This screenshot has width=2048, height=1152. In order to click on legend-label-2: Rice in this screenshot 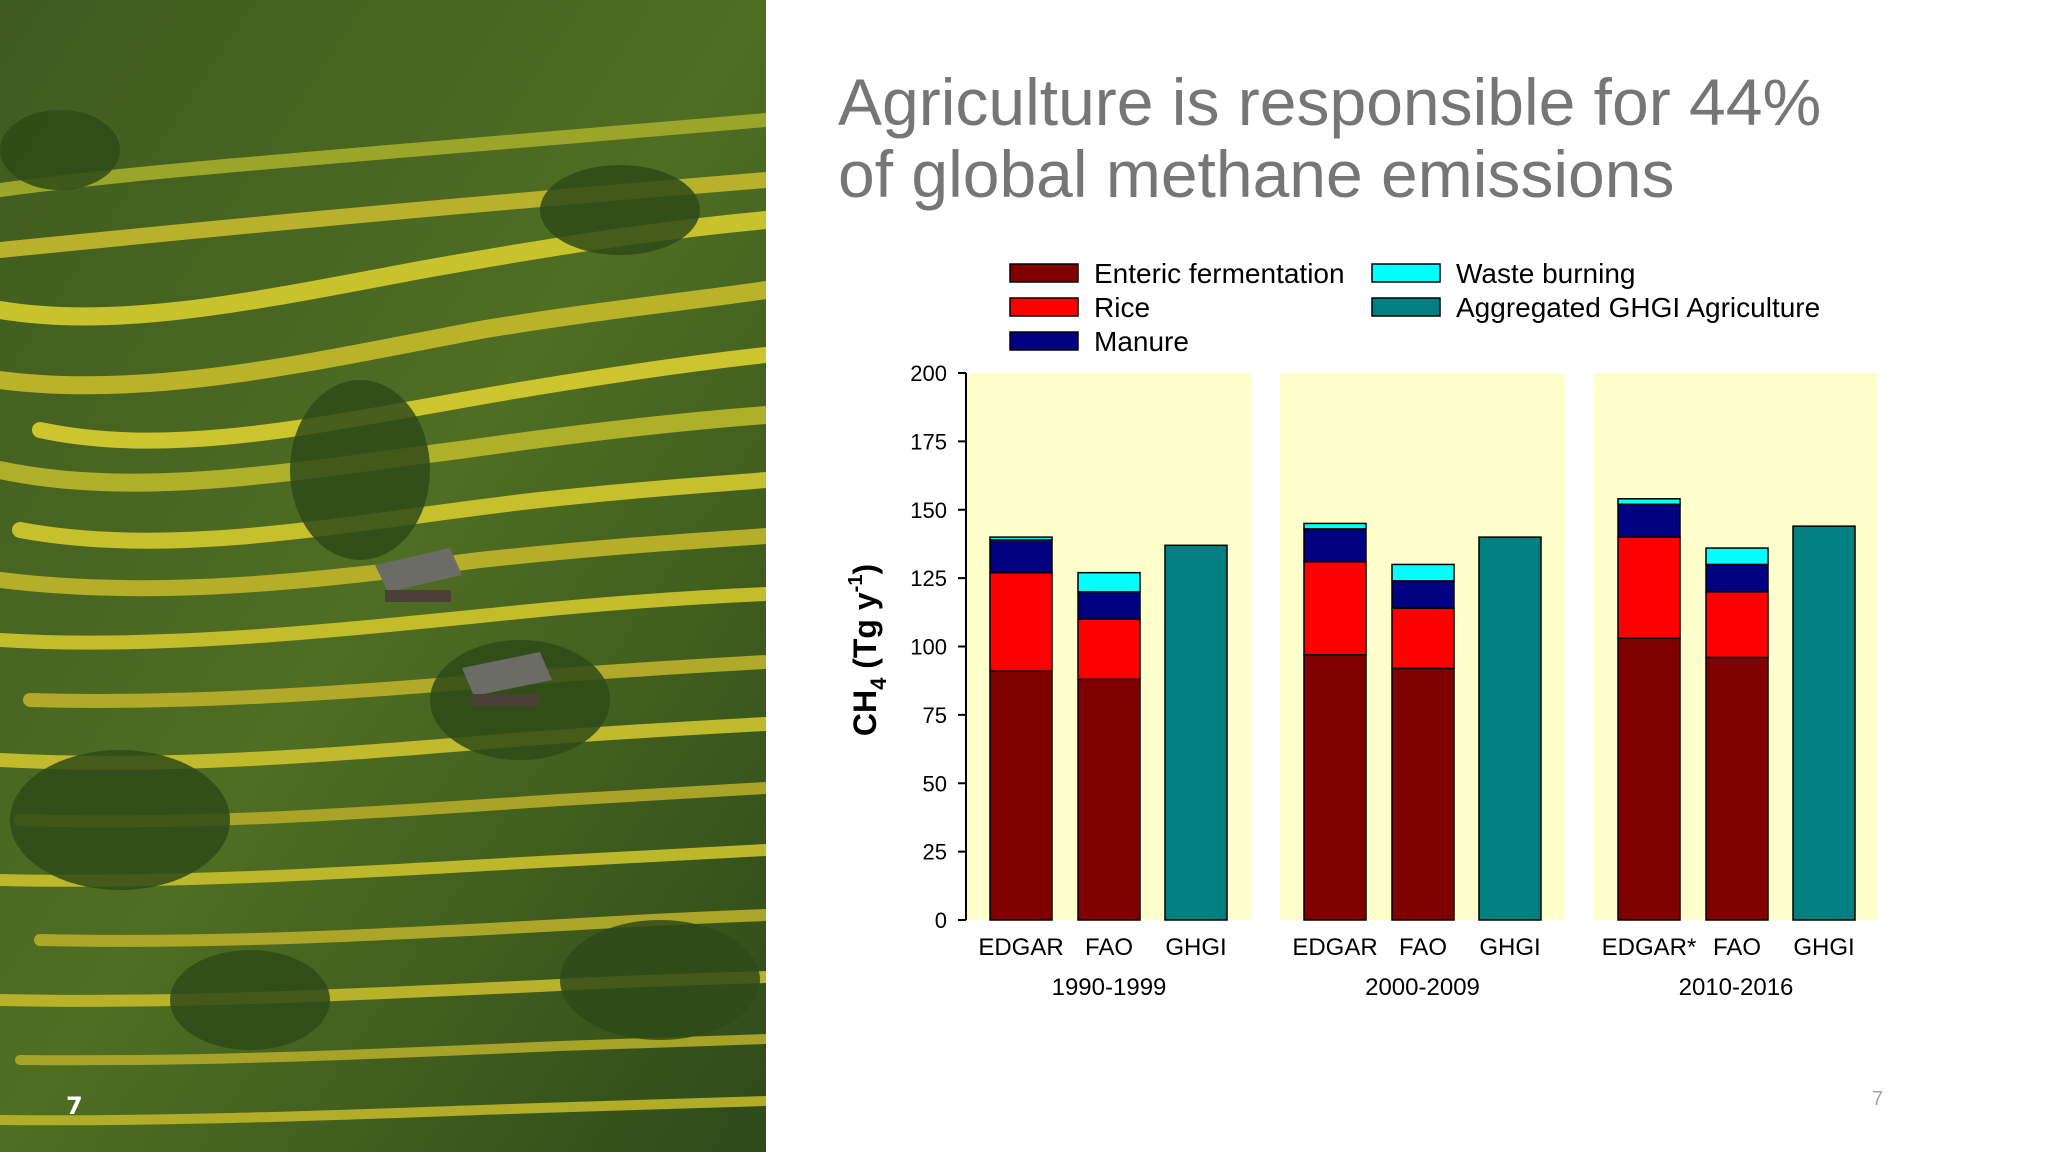, I will do `click(1122, 307)`.